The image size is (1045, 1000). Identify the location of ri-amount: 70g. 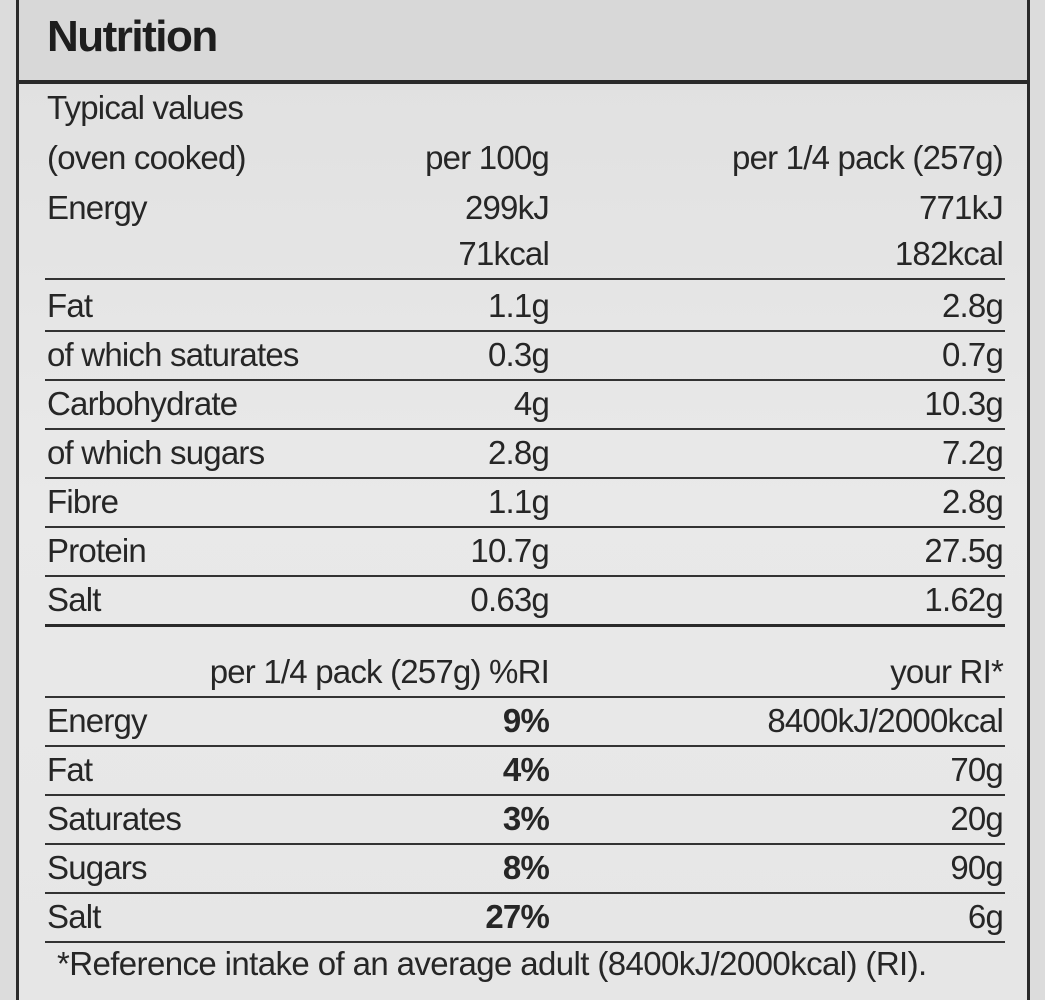
(976, 769).